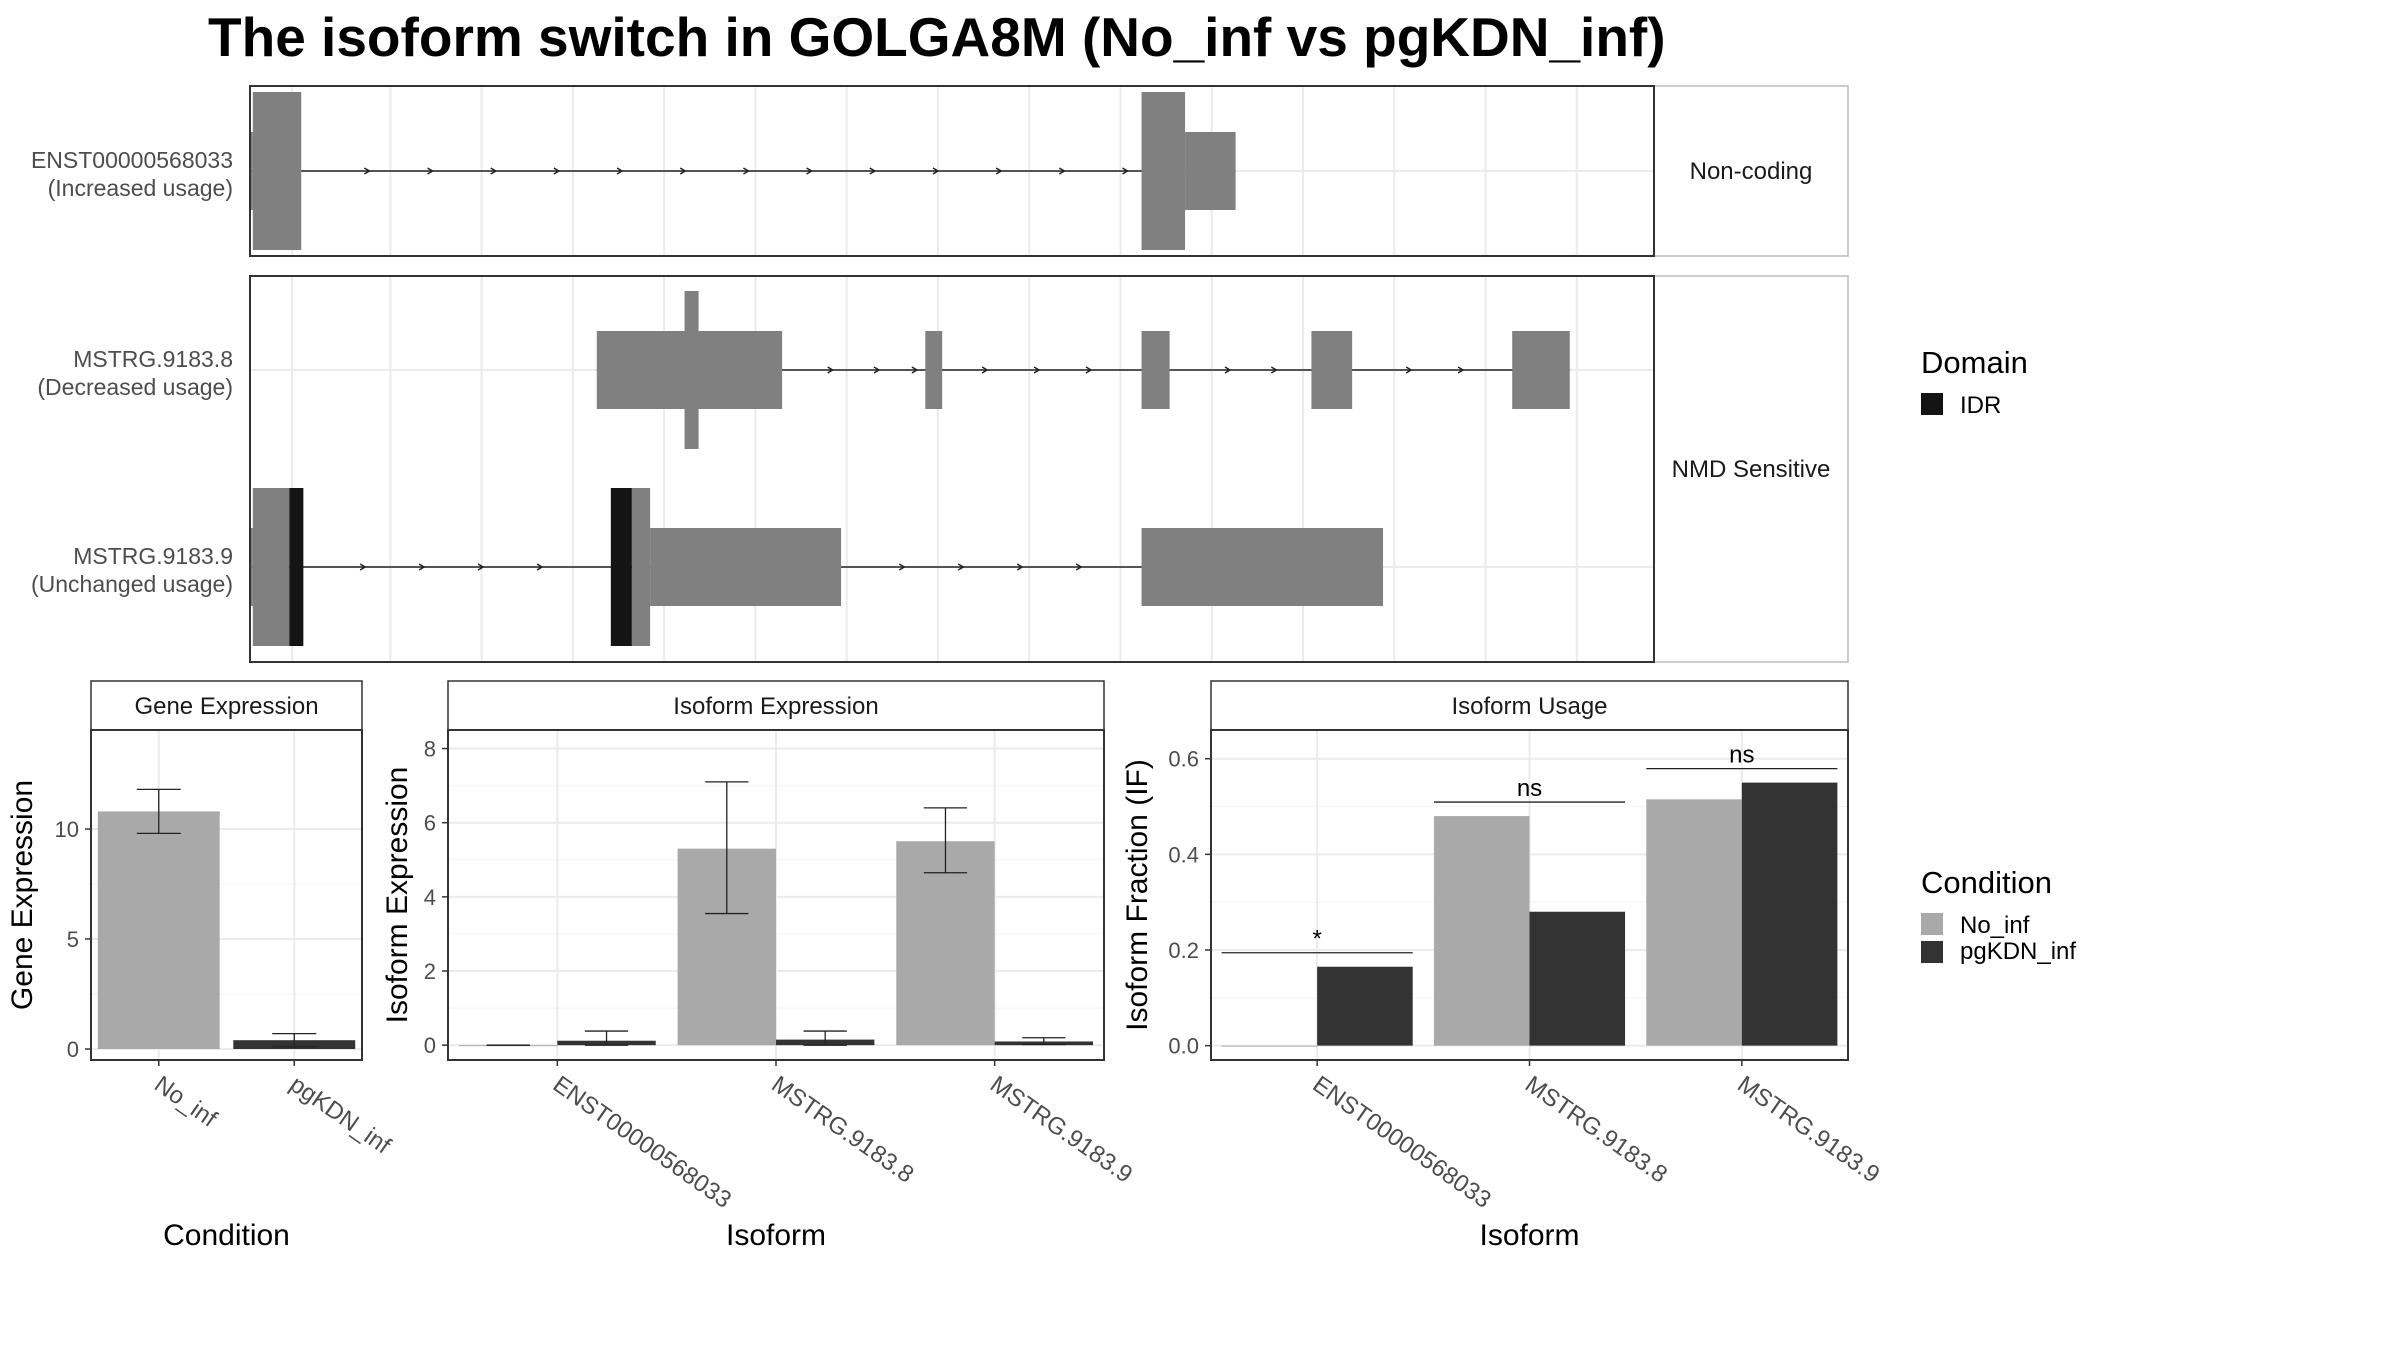 This screenshot has width=2400, height=1350. Describe the element at coordinates (945, 943) in the screenshot. I see `bar-mstrg-9183-9-no-inf` at that location.